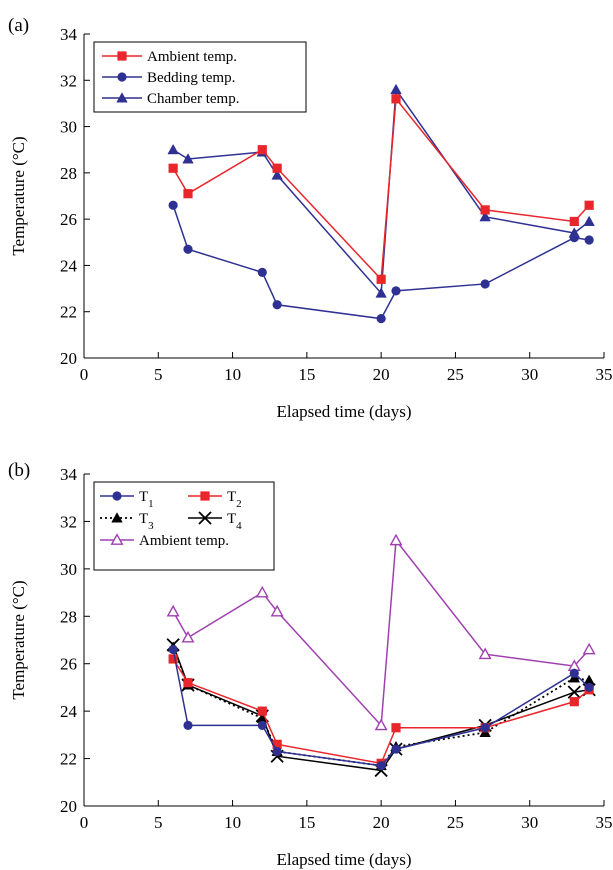 This screenshot has height=870, width=613. What do you see at coordinates (215, 521) in the screenshot?
I see `legend-entry: T4` at bounding box center [215, 521].